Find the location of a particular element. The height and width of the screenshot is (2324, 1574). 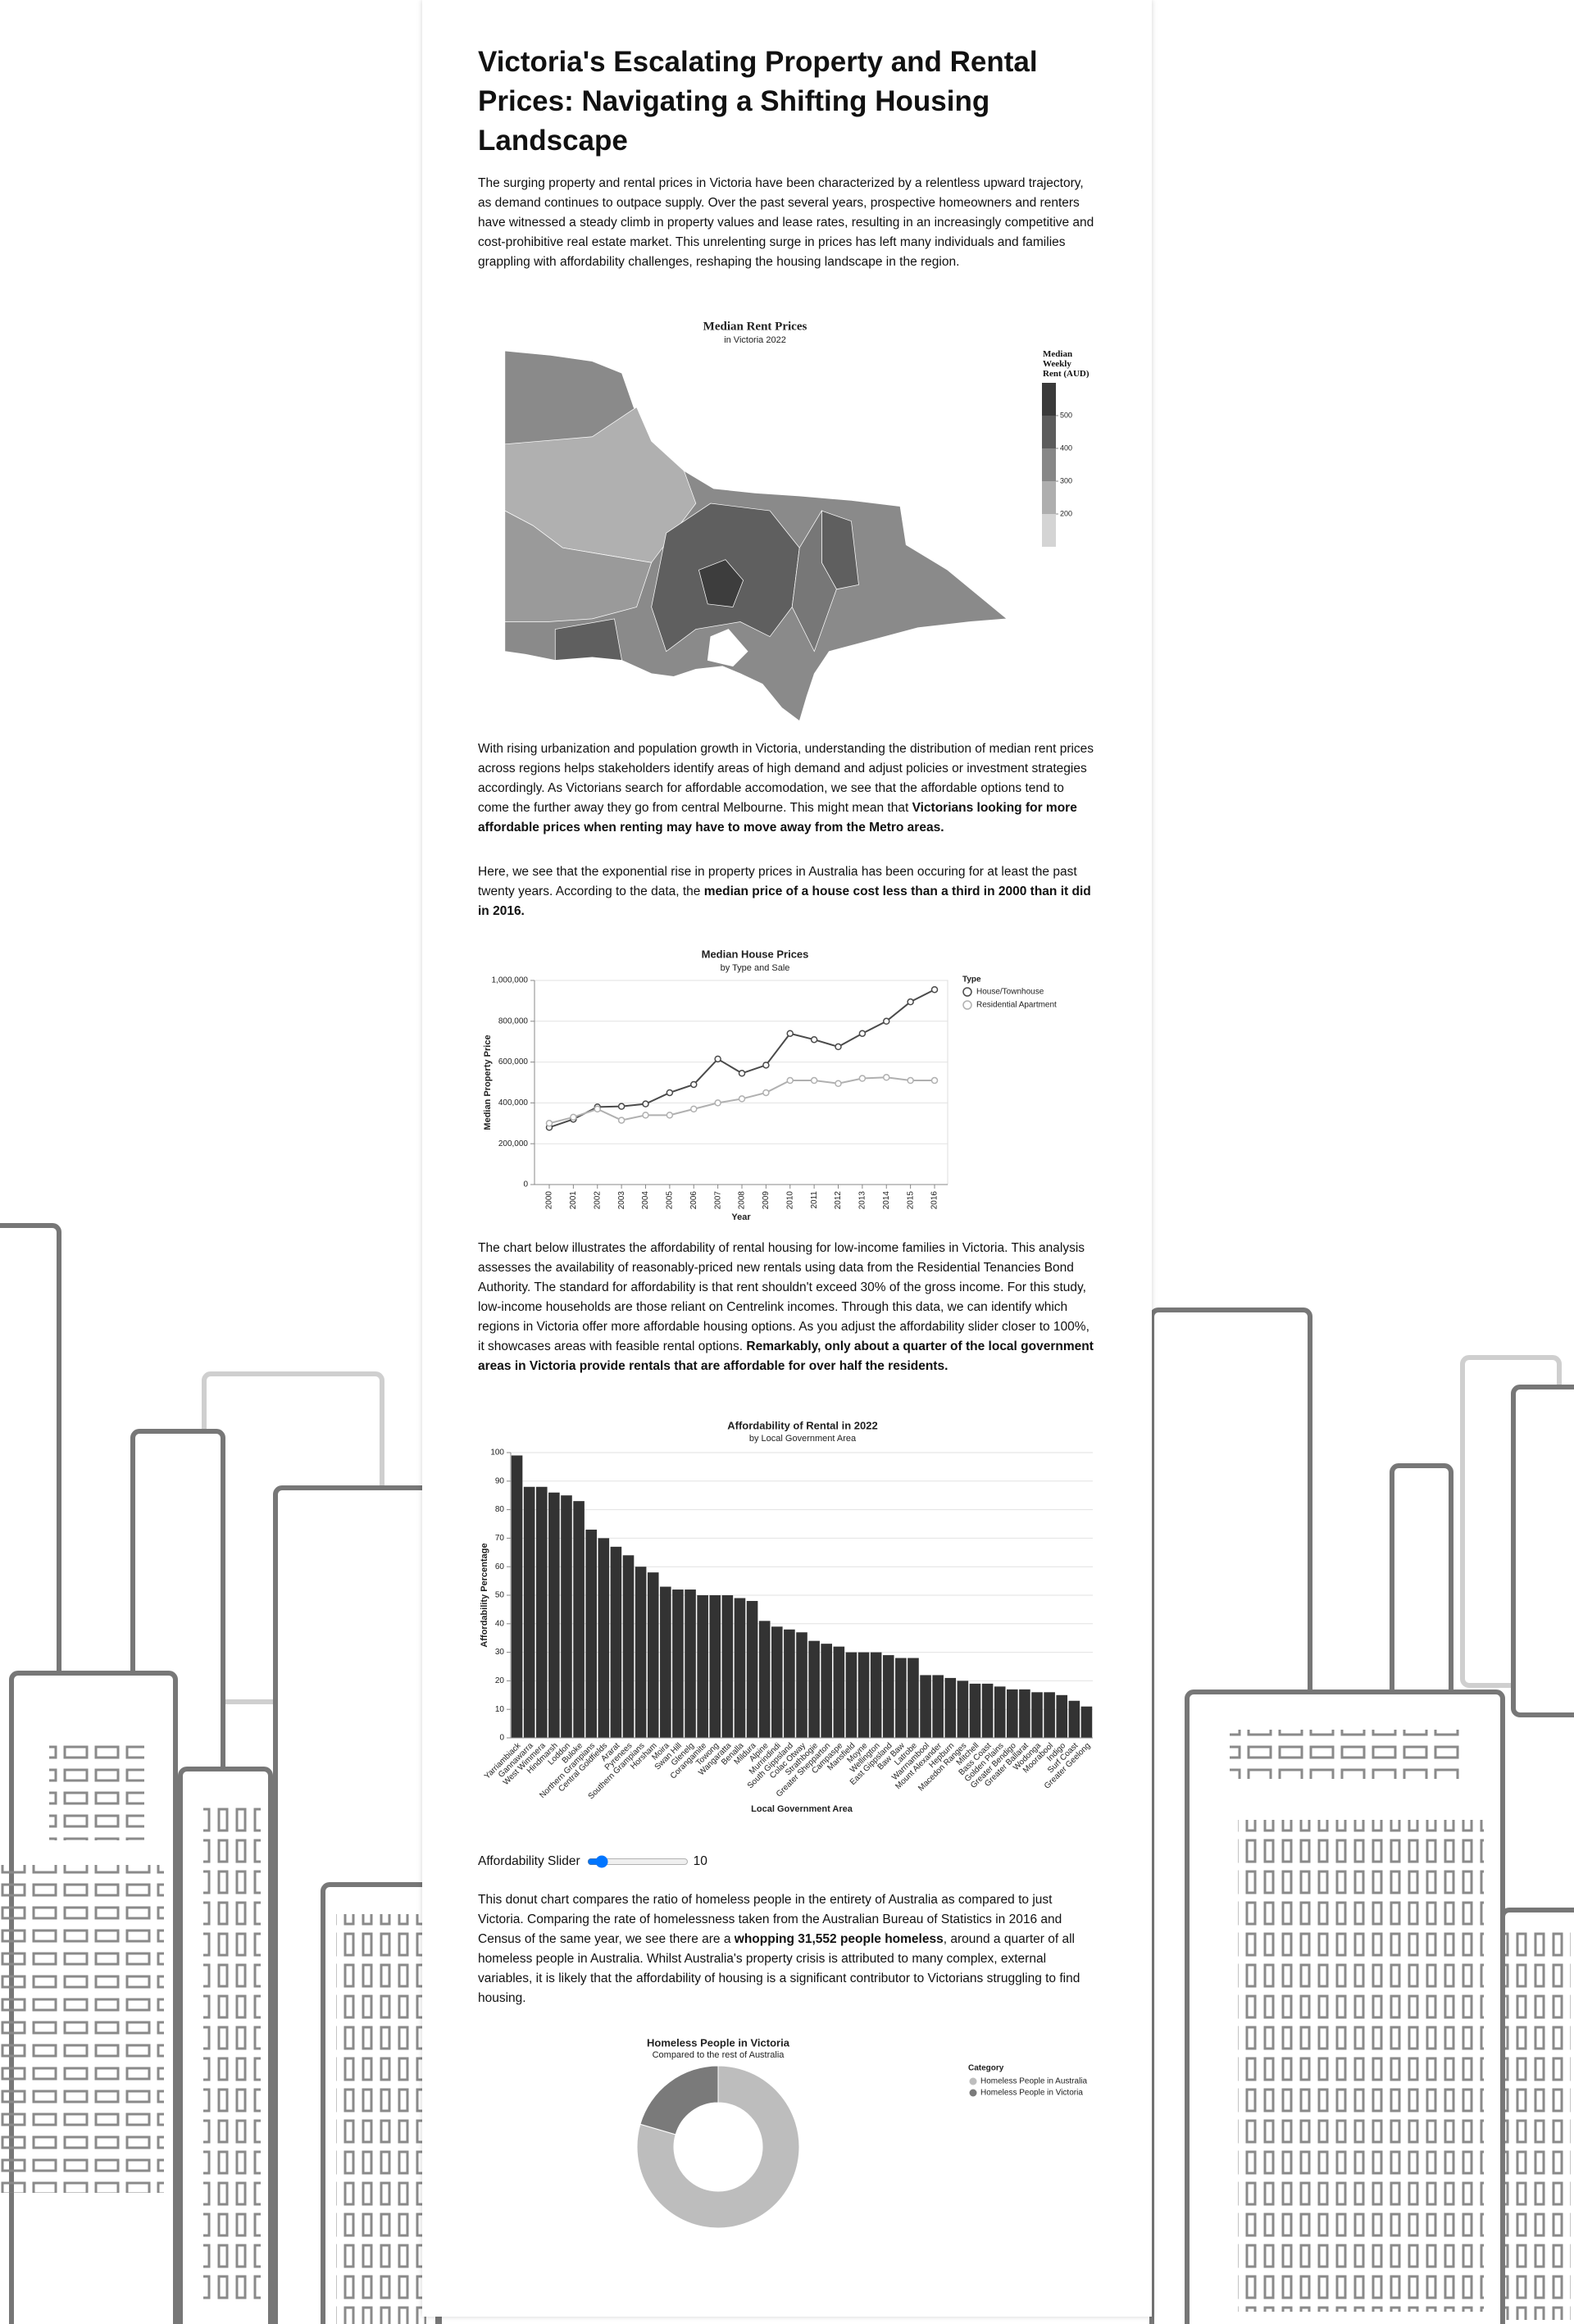

x-tick-label: 2001 is located at coordinates (573, 1200).